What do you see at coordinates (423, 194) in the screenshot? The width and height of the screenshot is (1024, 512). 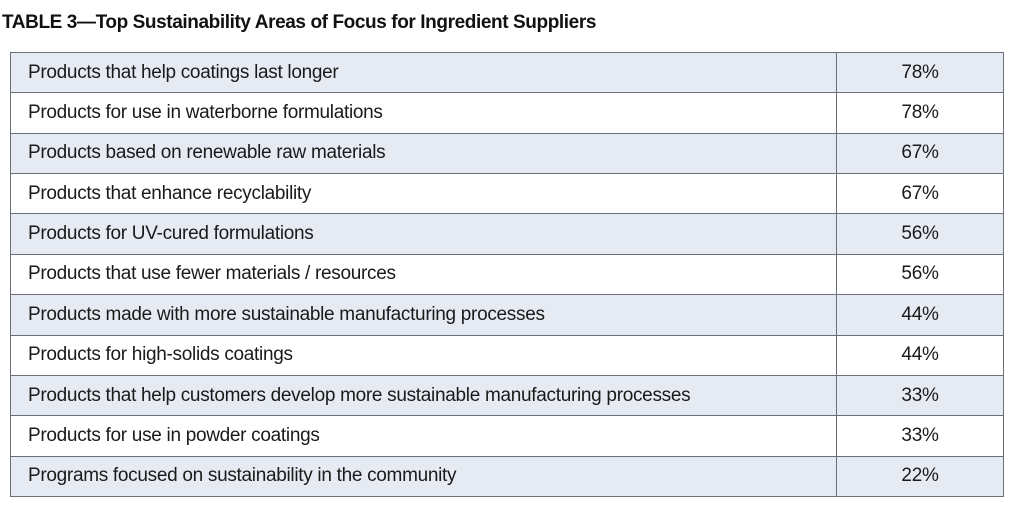 I see `row-label: Products that enhance recyclability` at bounding box center [423, 194].